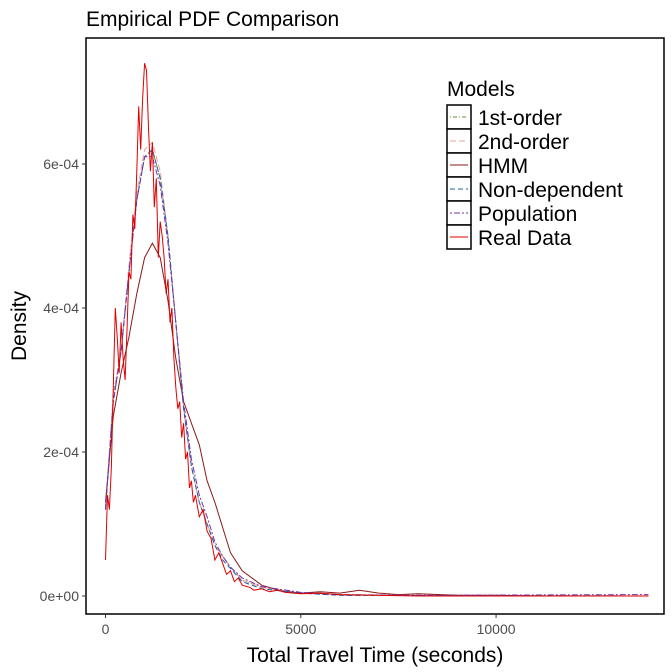 This screenshot has width=672, height=672. Describe the element at coordinates (503, 166) in the screenshot. I see `legend-label-hmm: HMM` at that location.